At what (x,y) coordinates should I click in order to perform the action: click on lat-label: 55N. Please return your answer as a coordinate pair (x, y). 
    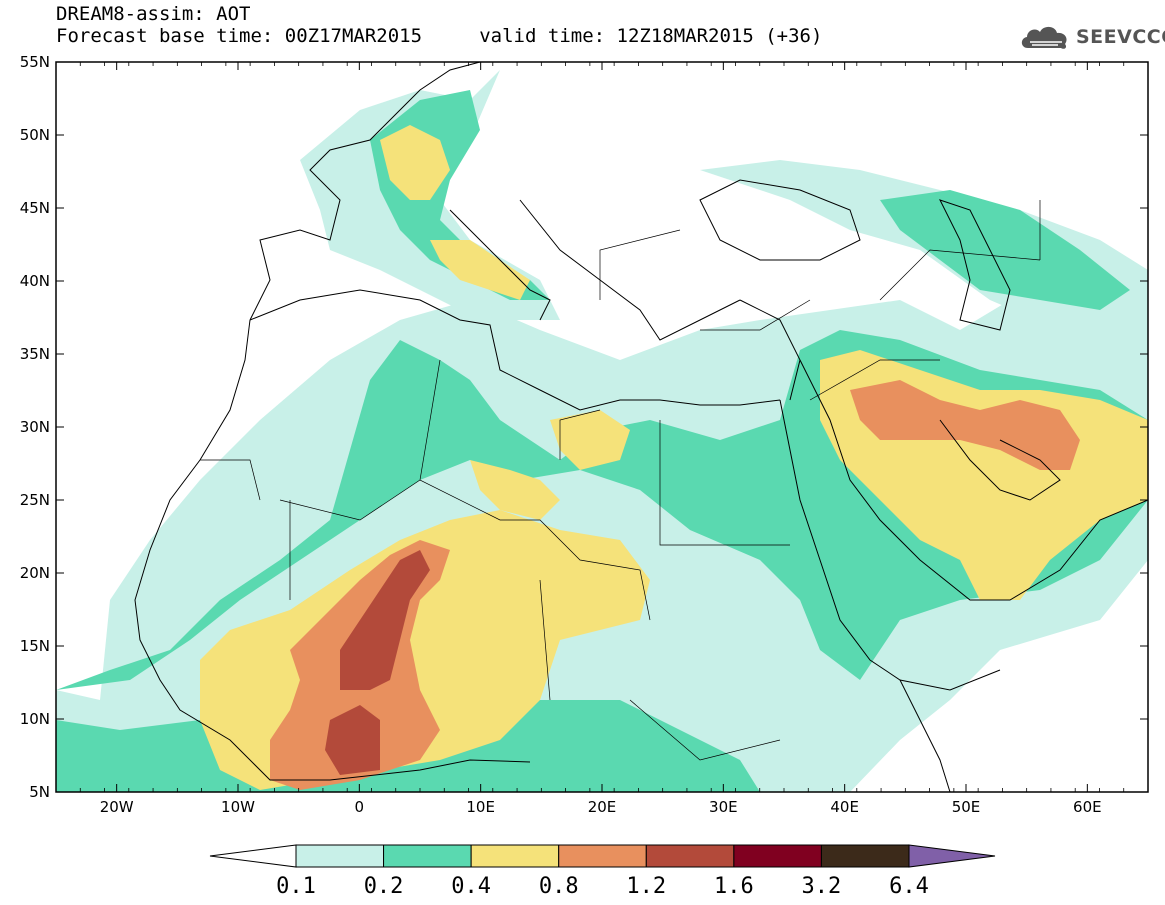
    Looking at the image, I should click on (35, 62).